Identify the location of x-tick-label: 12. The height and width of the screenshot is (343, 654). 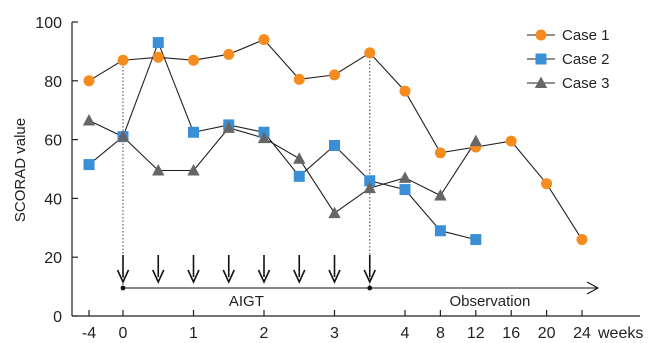
(476, 333).